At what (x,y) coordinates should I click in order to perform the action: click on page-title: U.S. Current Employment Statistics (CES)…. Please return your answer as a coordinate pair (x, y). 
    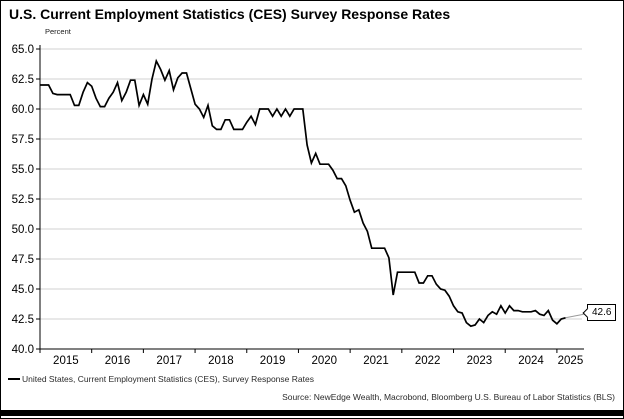
    Looking at the image, I should click on (230, 14).